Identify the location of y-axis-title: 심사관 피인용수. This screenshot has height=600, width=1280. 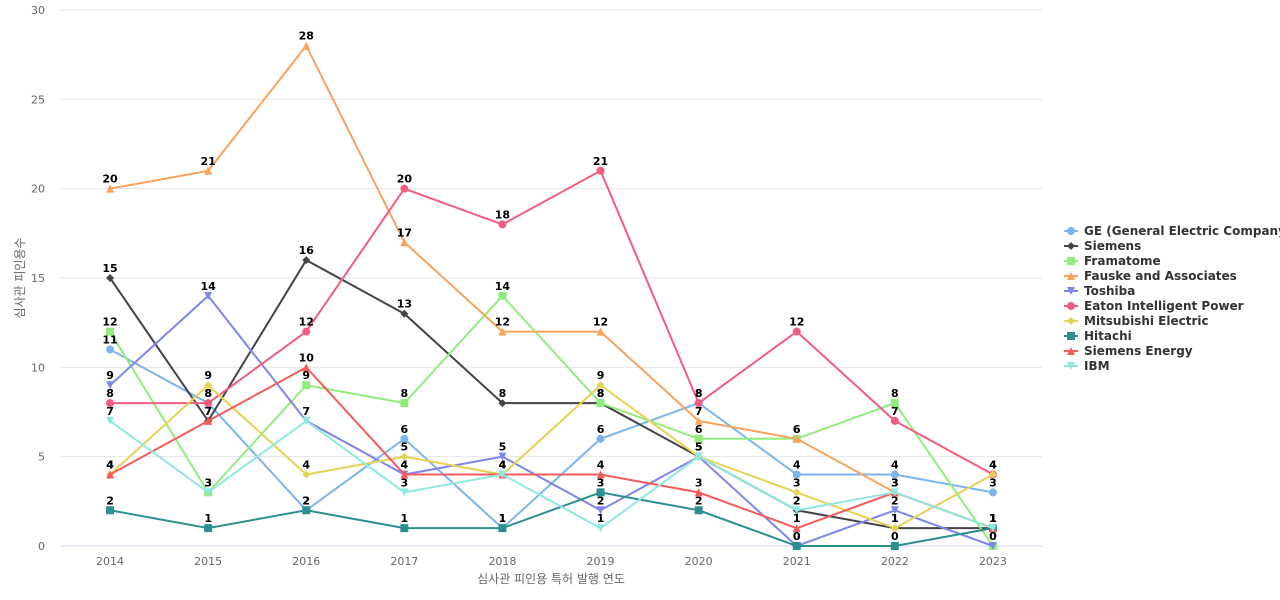
(20, 277).